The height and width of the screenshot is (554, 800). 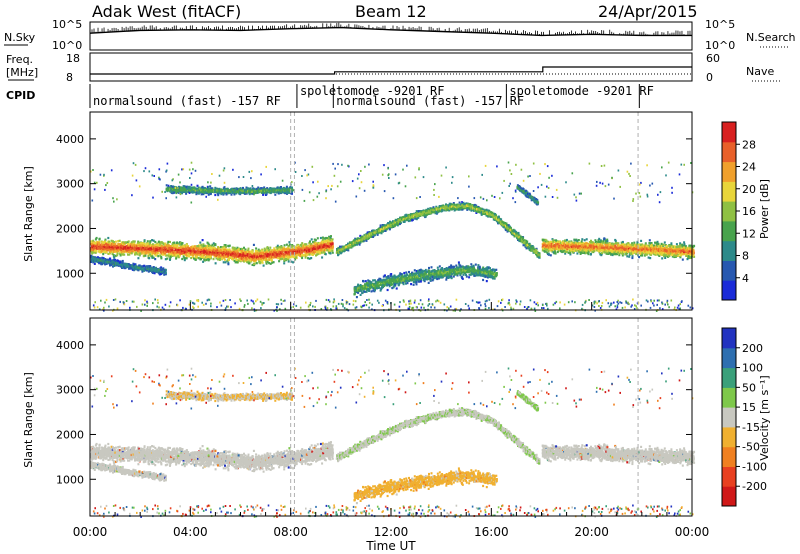 I want to click on freq-tick-bottom: 8, so click(x=69, y=77).